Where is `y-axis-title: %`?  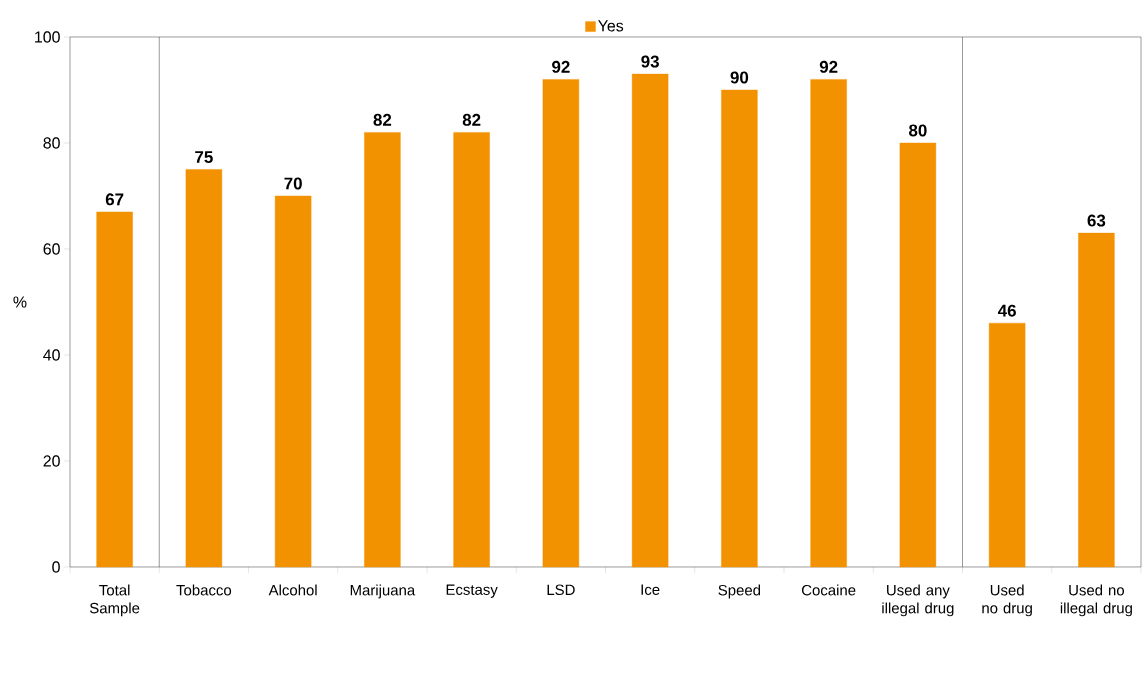 y-axis-title: % is located at coordinates (20, 302).